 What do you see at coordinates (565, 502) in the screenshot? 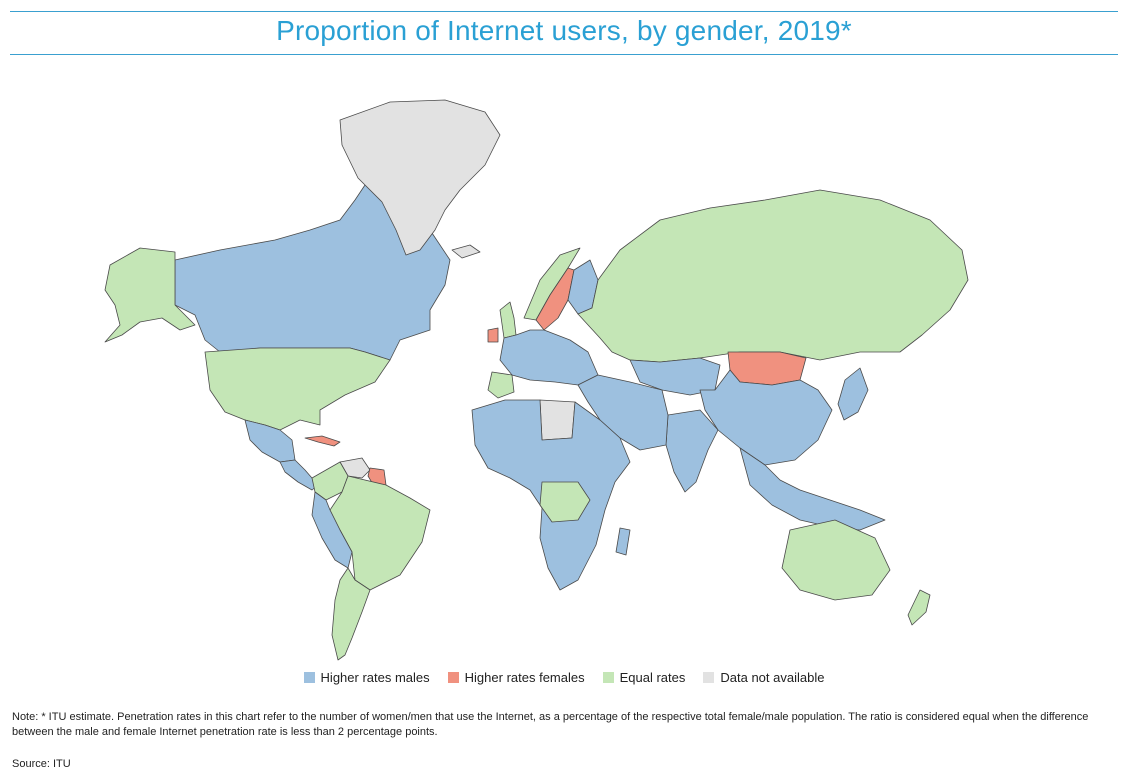
I see `region-central-africa` at bounding box center [565, 502].